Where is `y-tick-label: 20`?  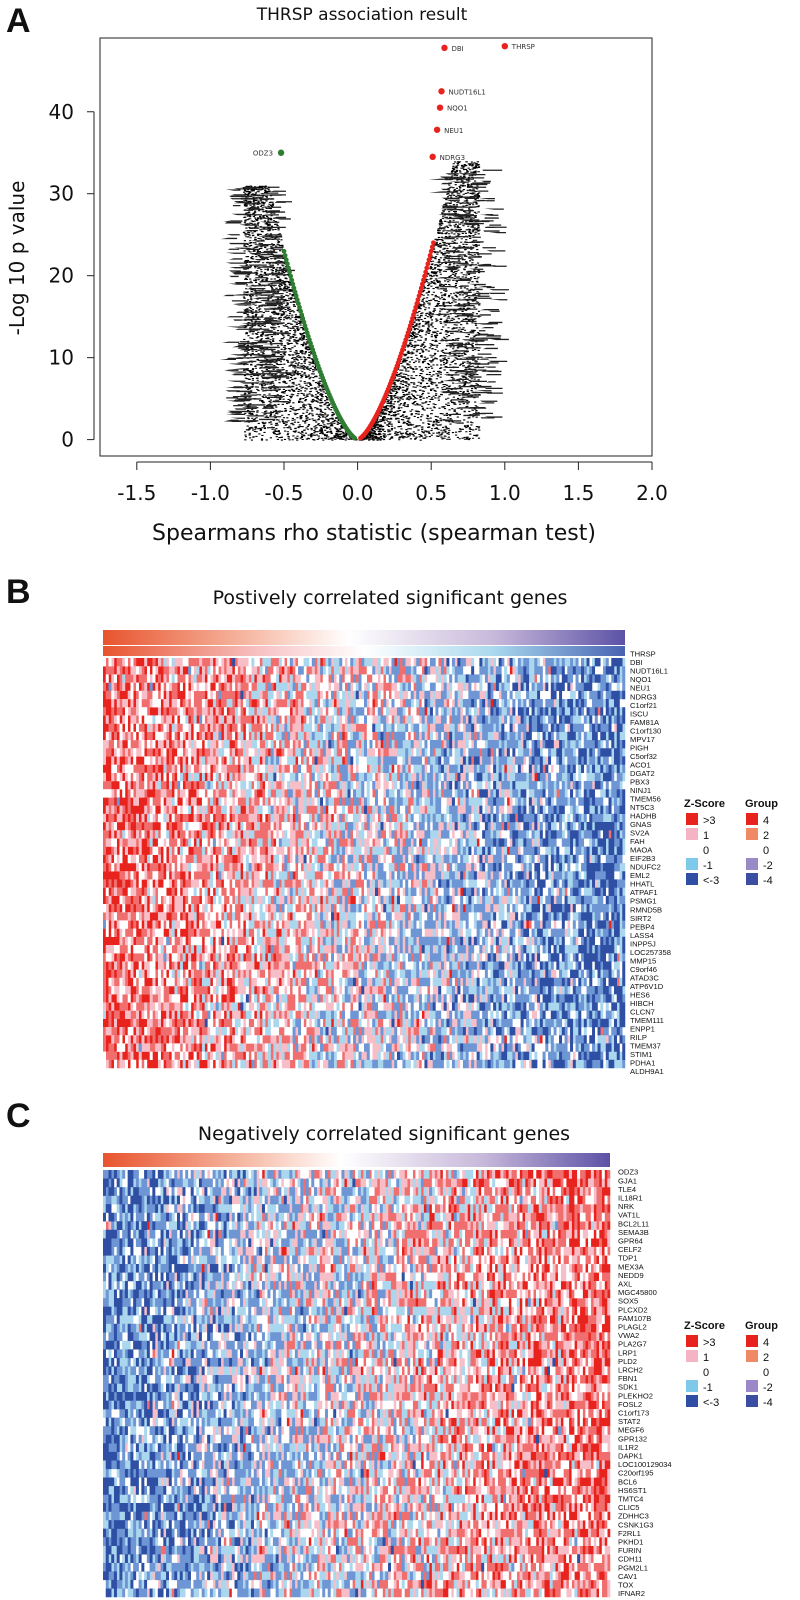
y-tick-label: 20 is located at coordinates (61, 276).